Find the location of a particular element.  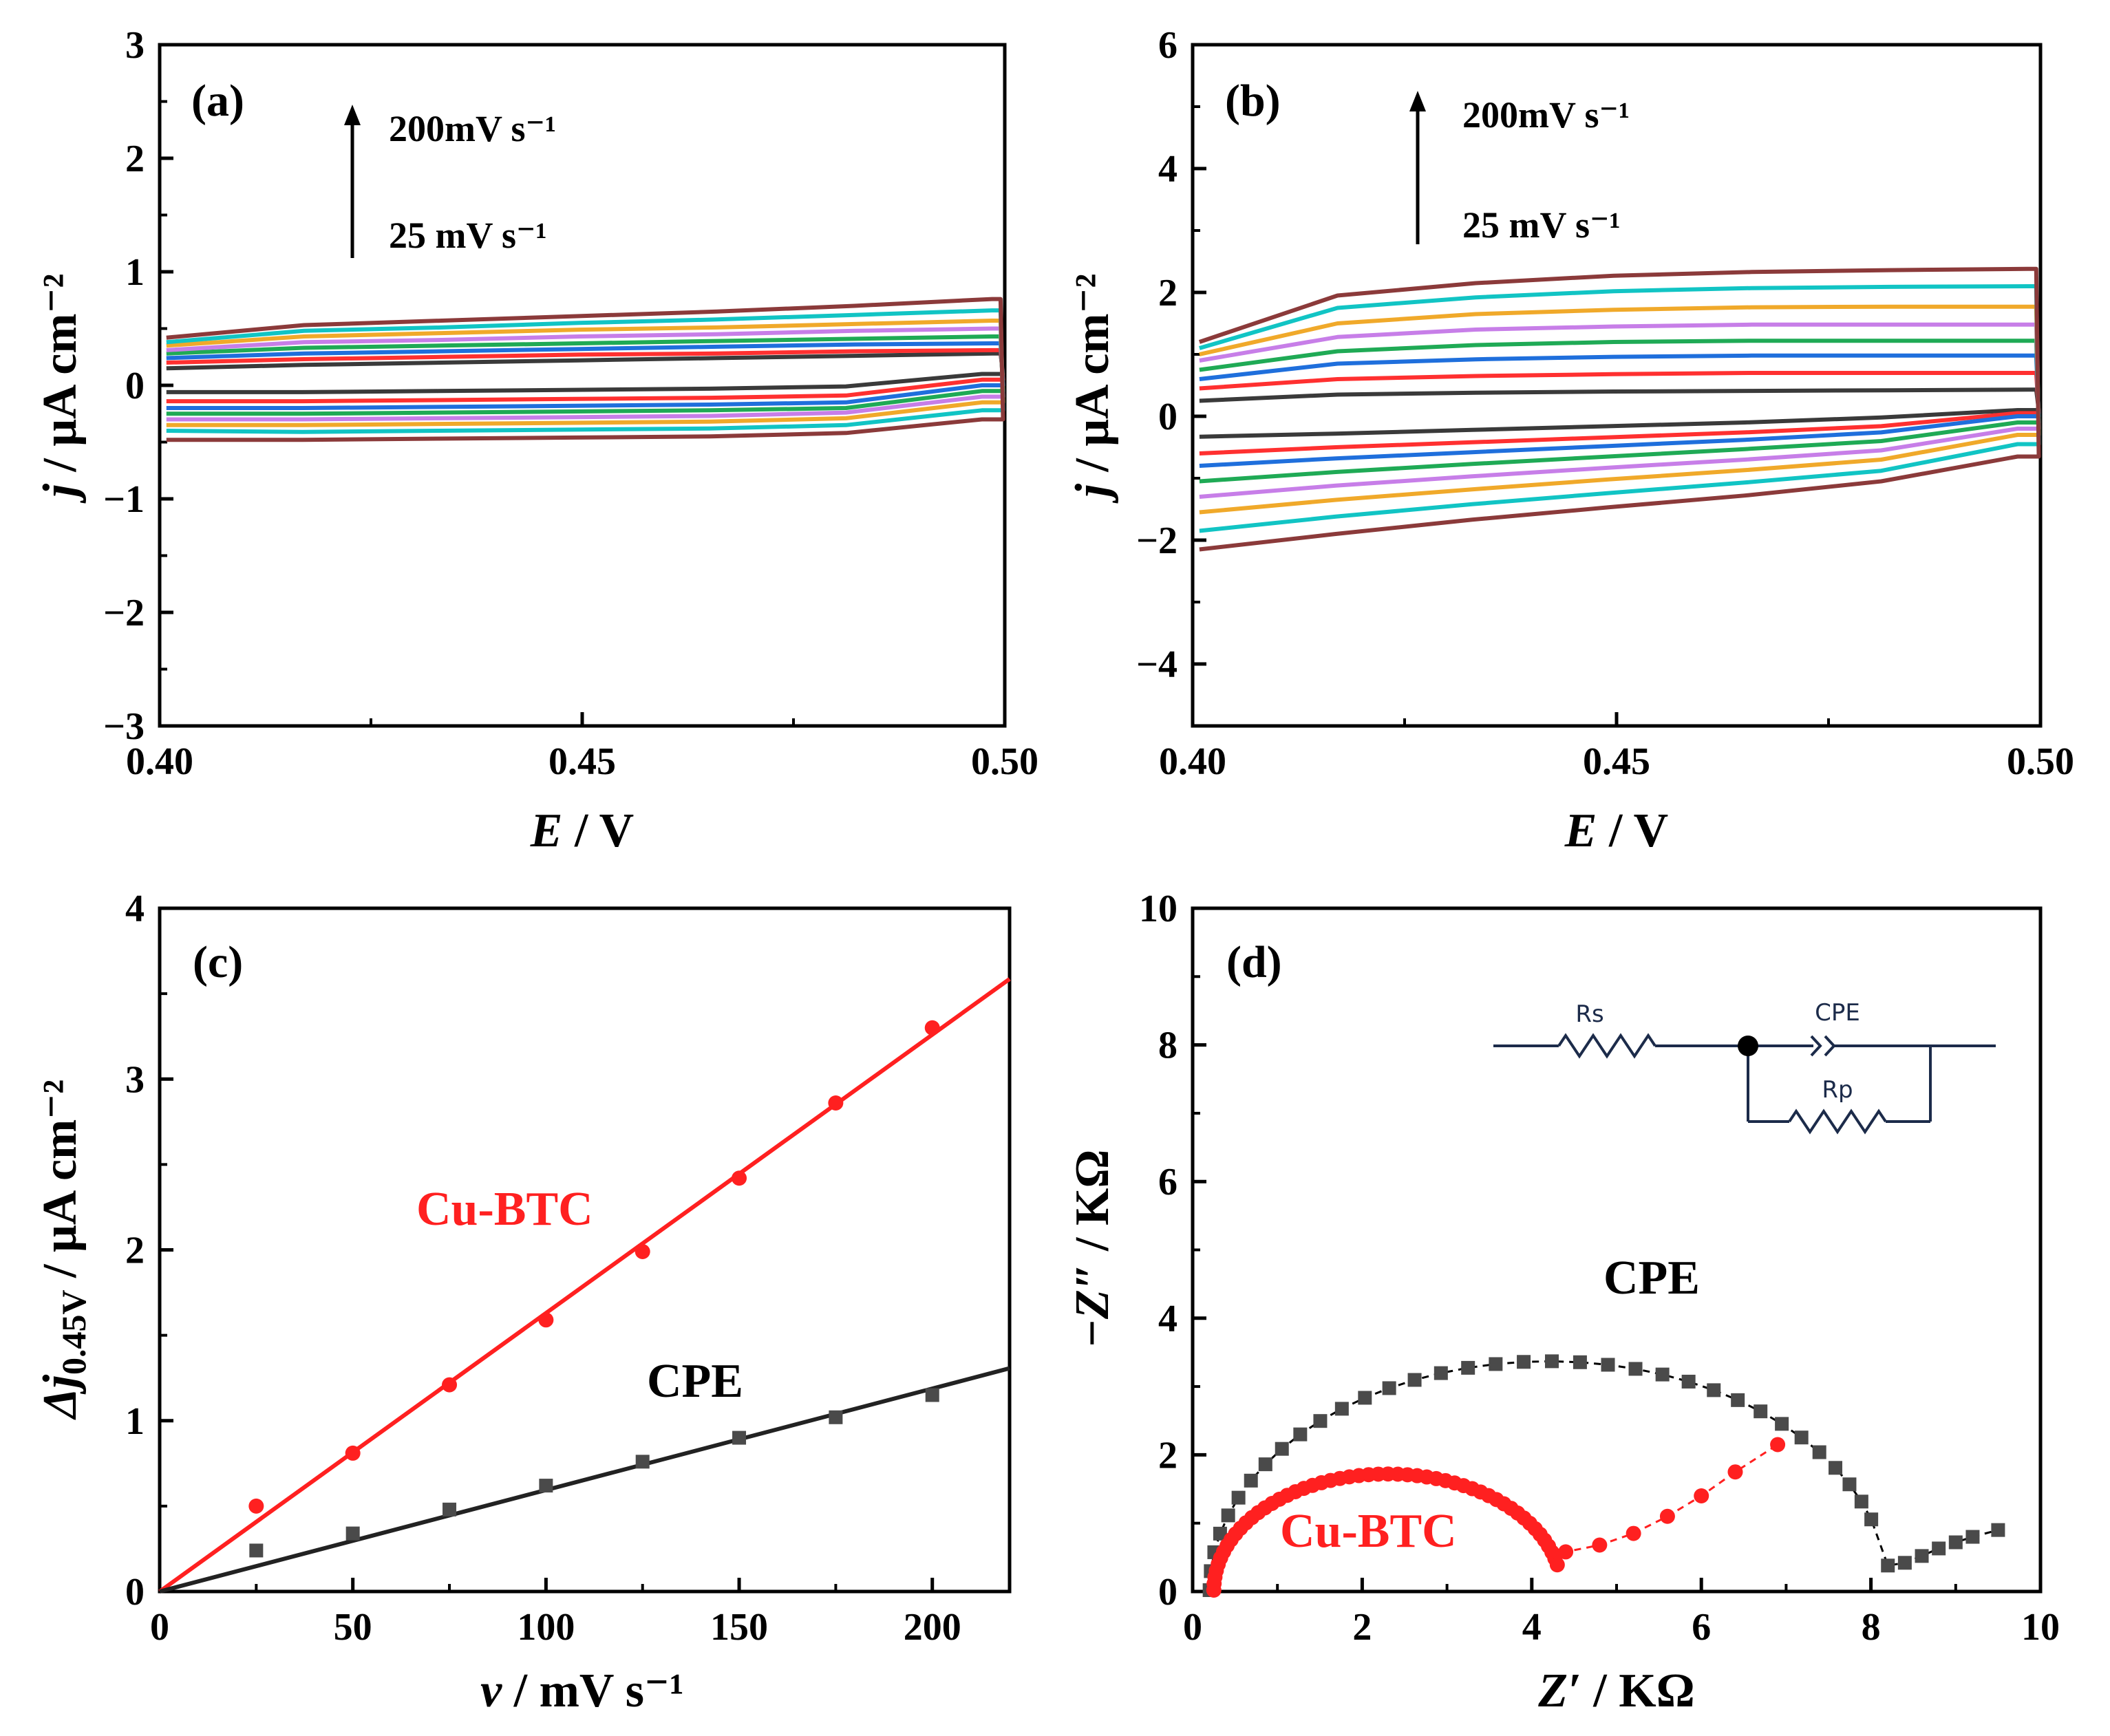

circuit-label-rp: Rp is located at coordinates (1837, 1090).